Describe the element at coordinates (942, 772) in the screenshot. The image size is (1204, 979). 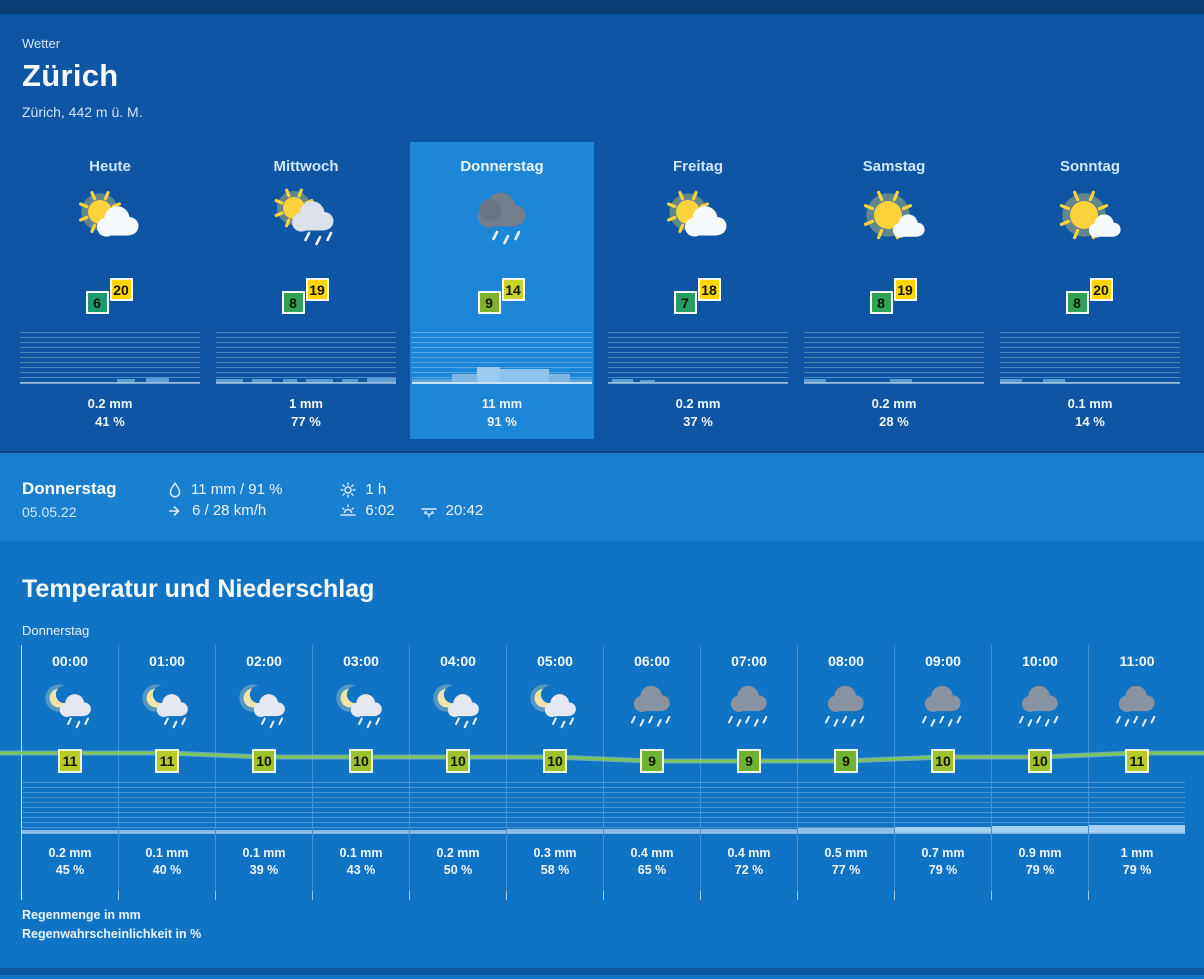
I see `hour-column-09-00: 09:00 10 0.7 mm 79 %` at that location.